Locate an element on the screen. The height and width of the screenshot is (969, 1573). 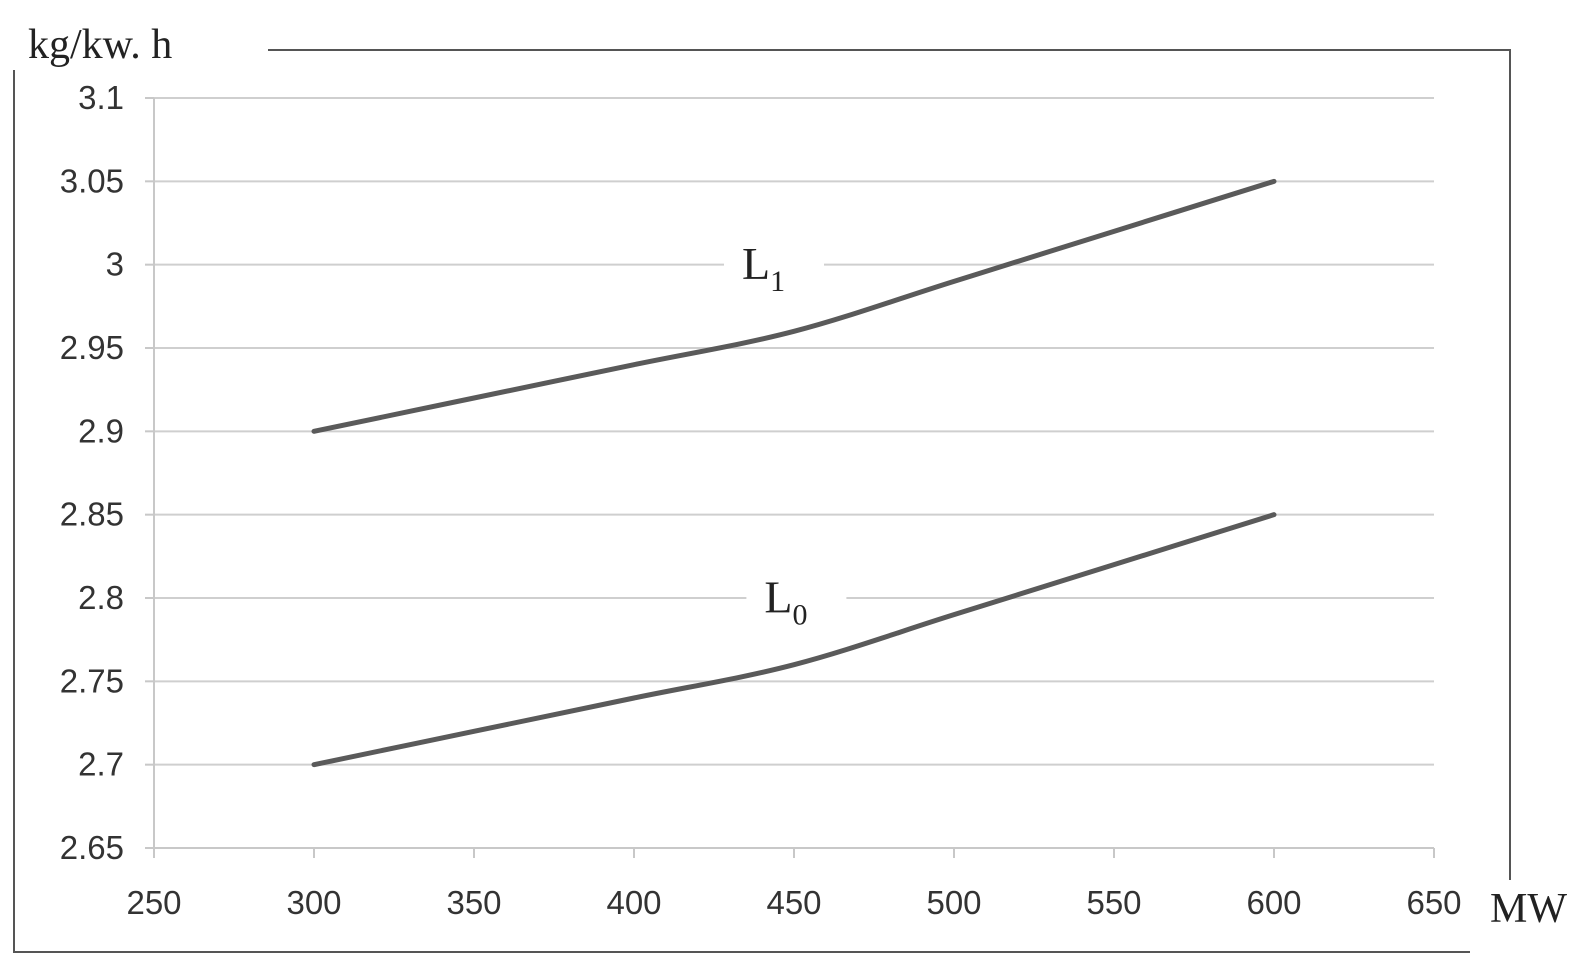
x-tick-label: 600 is located at coordinates (1273, 902).